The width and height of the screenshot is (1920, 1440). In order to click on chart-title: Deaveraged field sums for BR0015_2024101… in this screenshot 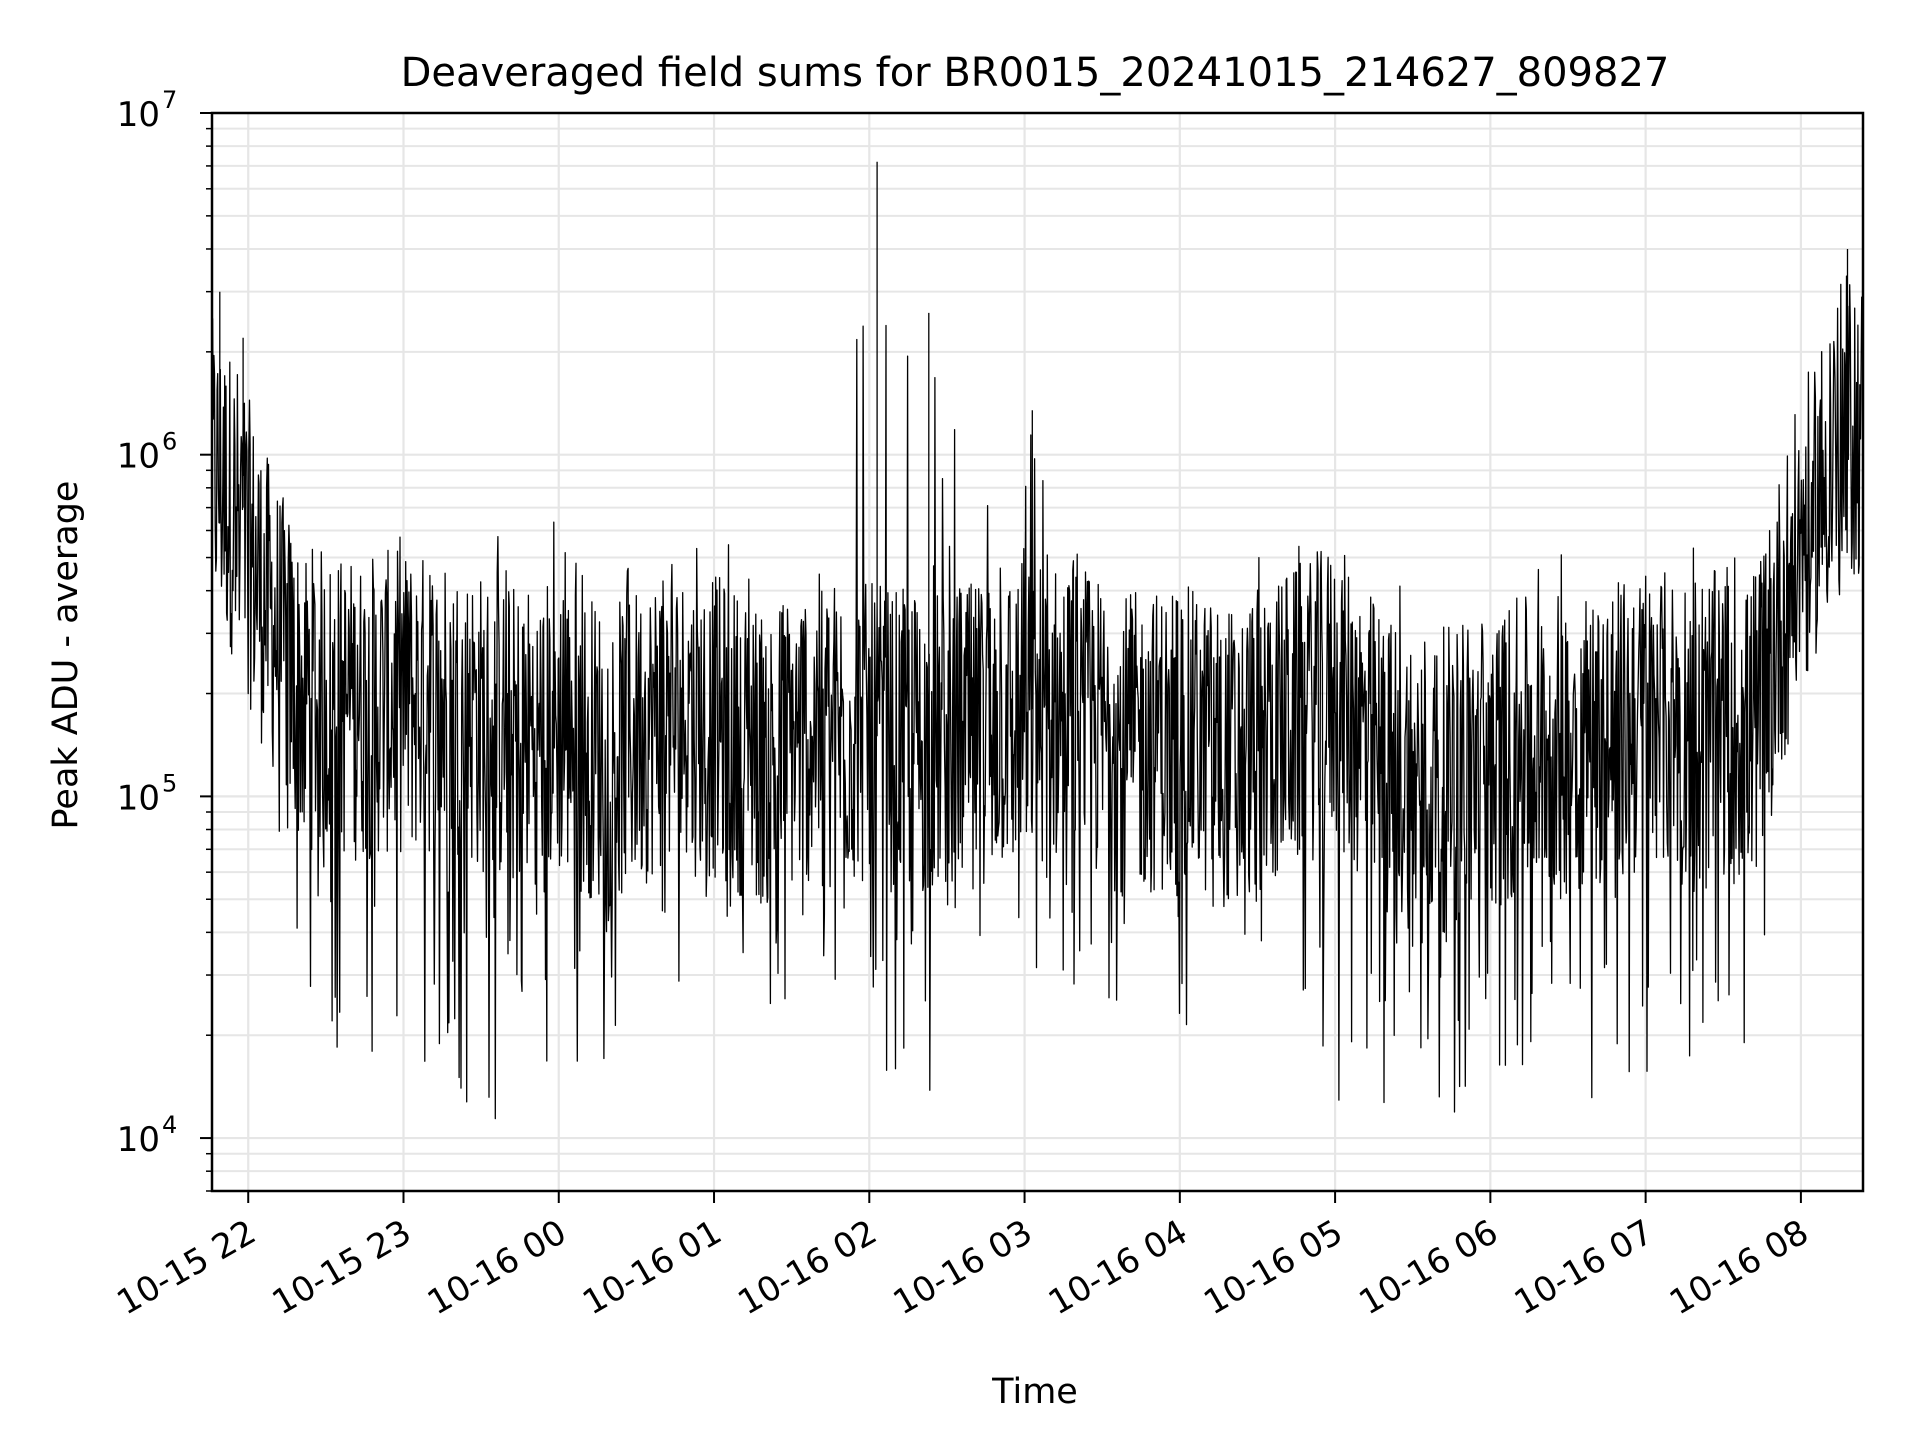, I will do `click(1035, 73)`.